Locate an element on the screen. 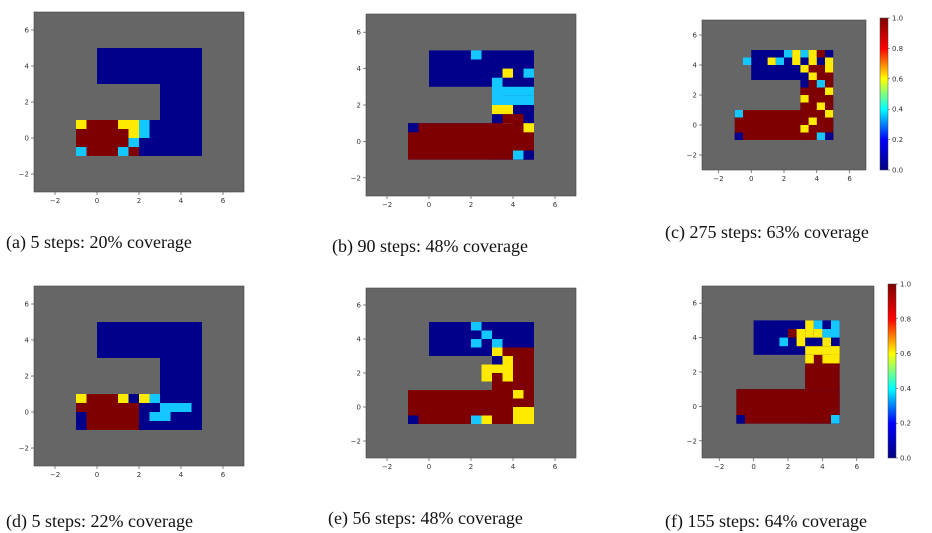 This screenshot has height=533, width=932. panel-b: −2 0 2 4 6 −2 0 2 4 6 is located at coordinates (458, 113).